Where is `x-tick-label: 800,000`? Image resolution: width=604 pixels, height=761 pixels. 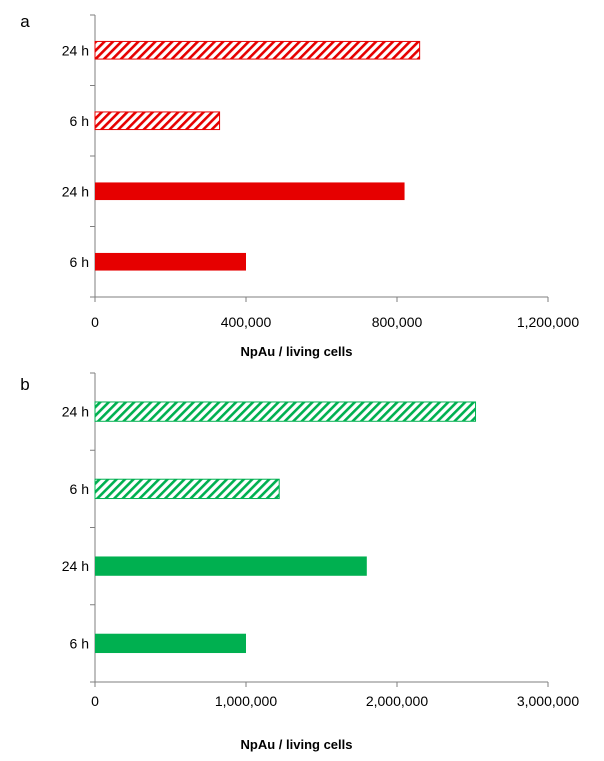 x-tick-label: 800,000 is located at coordinates (397, 322).